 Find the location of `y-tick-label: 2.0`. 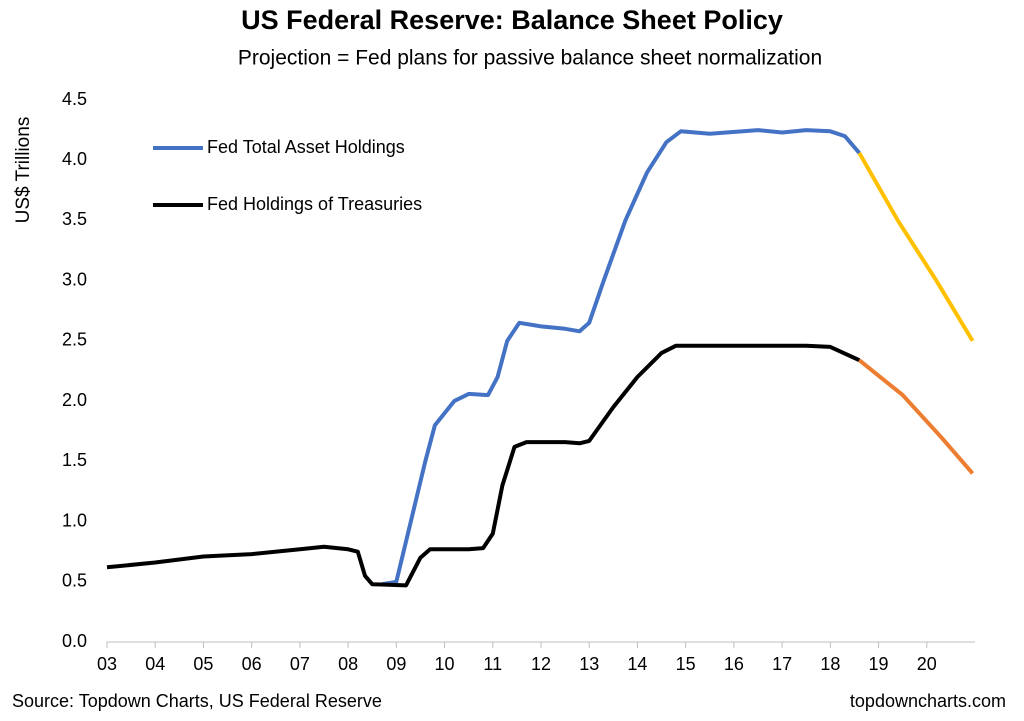

y-tick-label: 2.0 is located at coordinates (74, 400).